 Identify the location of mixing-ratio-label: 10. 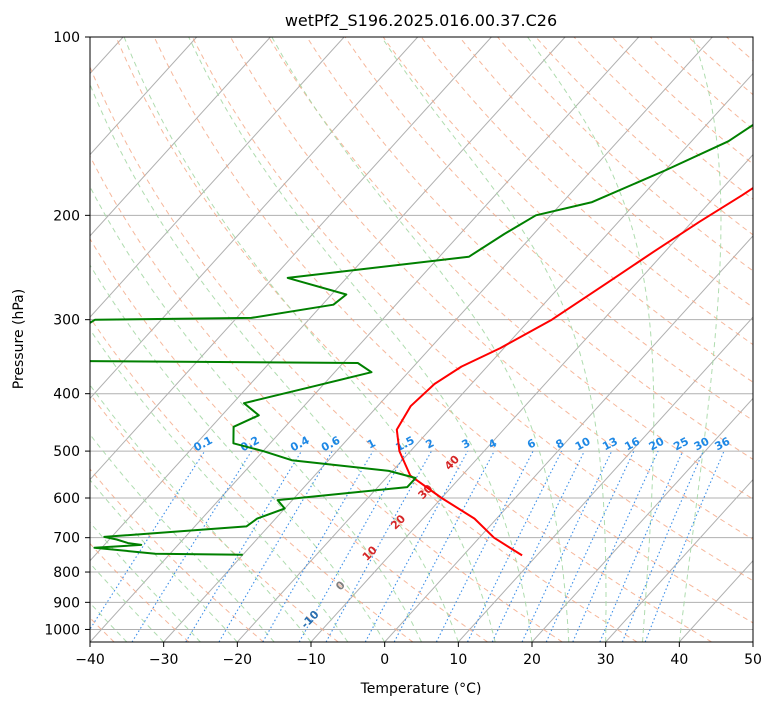
(583, 444).